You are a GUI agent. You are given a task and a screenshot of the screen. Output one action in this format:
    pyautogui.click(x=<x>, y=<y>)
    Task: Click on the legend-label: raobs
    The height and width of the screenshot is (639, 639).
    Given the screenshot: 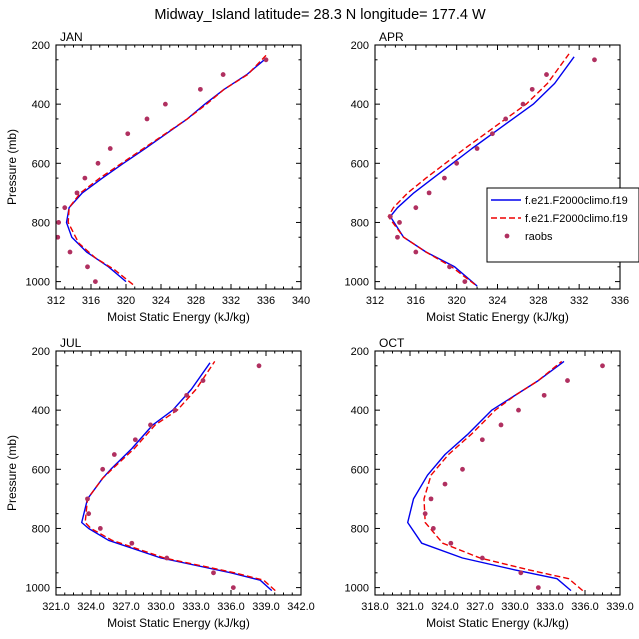 What is the action you would take?
    pyautogui.click(x=539, y=237)
    